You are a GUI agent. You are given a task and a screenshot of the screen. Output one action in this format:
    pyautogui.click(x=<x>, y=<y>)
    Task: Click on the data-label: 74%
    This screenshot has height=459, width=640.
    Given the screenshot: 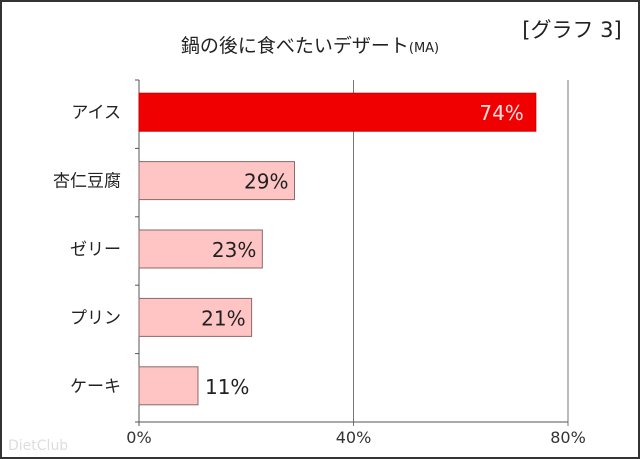 What is the action you would take?
    pyautogui.click(x=501, y=113)
    